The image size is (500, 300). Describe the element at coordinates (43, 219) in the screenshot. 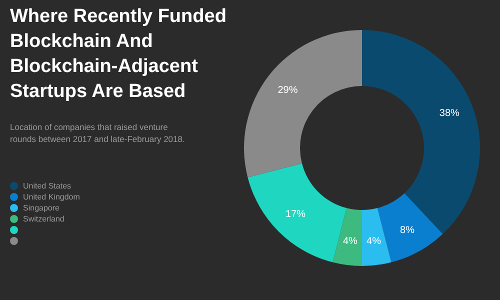

I see `legend-label: Switzerland` at that location.